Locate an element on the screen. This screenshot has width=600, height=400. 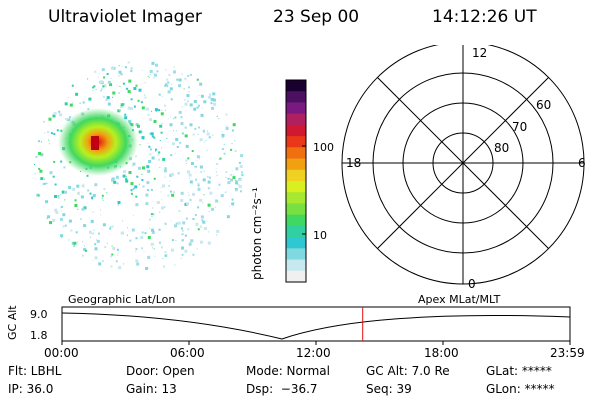
timeline-frame is located at coordinates (316, 324).